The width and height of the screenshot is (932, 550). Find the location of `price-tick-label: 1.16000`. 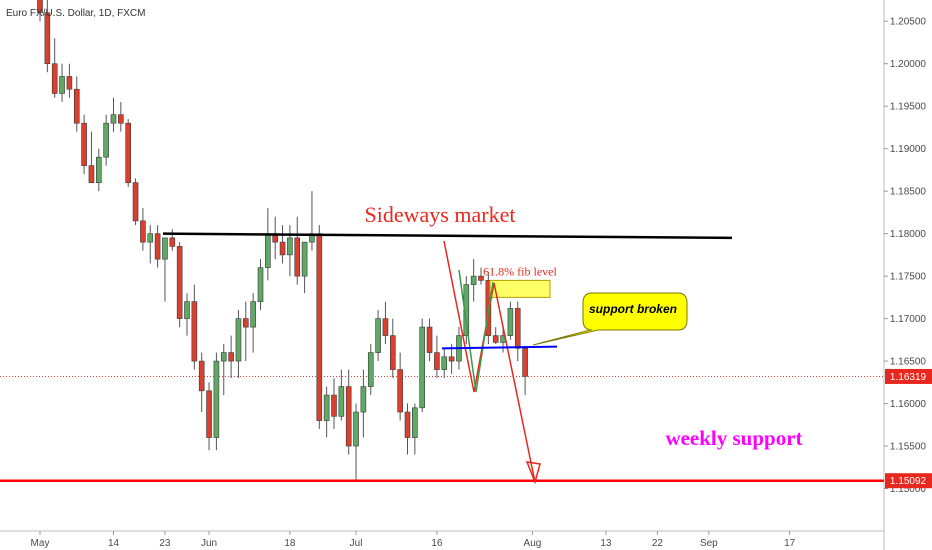

price-tick-label: 1.16000 is located at coordinates (908, 404).